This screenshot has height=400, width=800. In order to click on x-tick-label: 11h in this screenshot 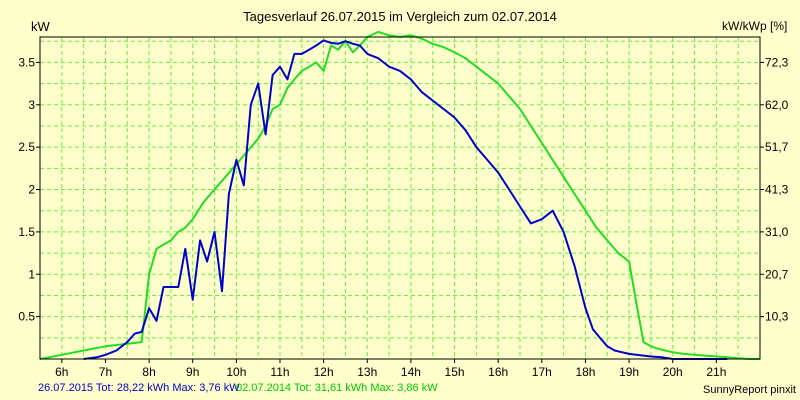, I will do `click(279, 372)`.